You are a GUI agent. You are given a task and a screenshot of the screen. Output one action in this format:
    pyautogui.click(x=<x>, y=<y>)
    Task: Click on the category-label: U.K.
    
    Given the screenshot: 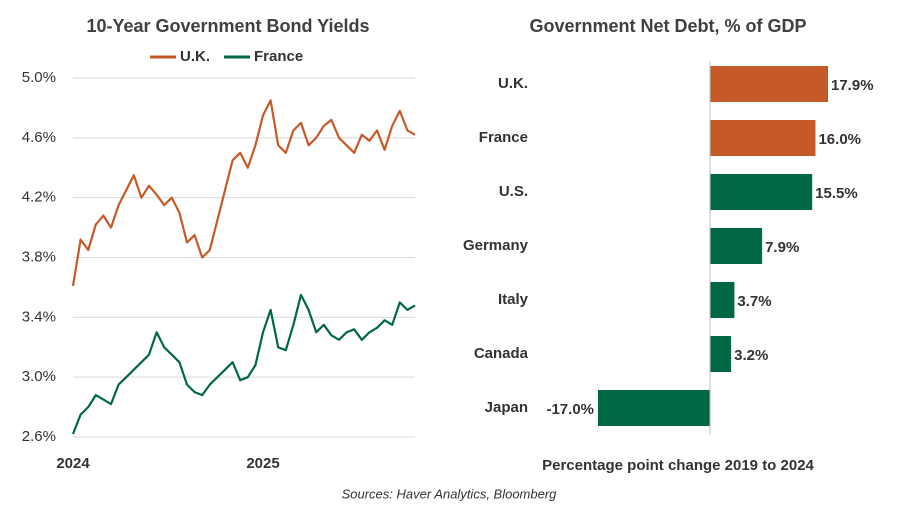 What is the action you would take?
    pyautogui.click(x=513, y=83)
    